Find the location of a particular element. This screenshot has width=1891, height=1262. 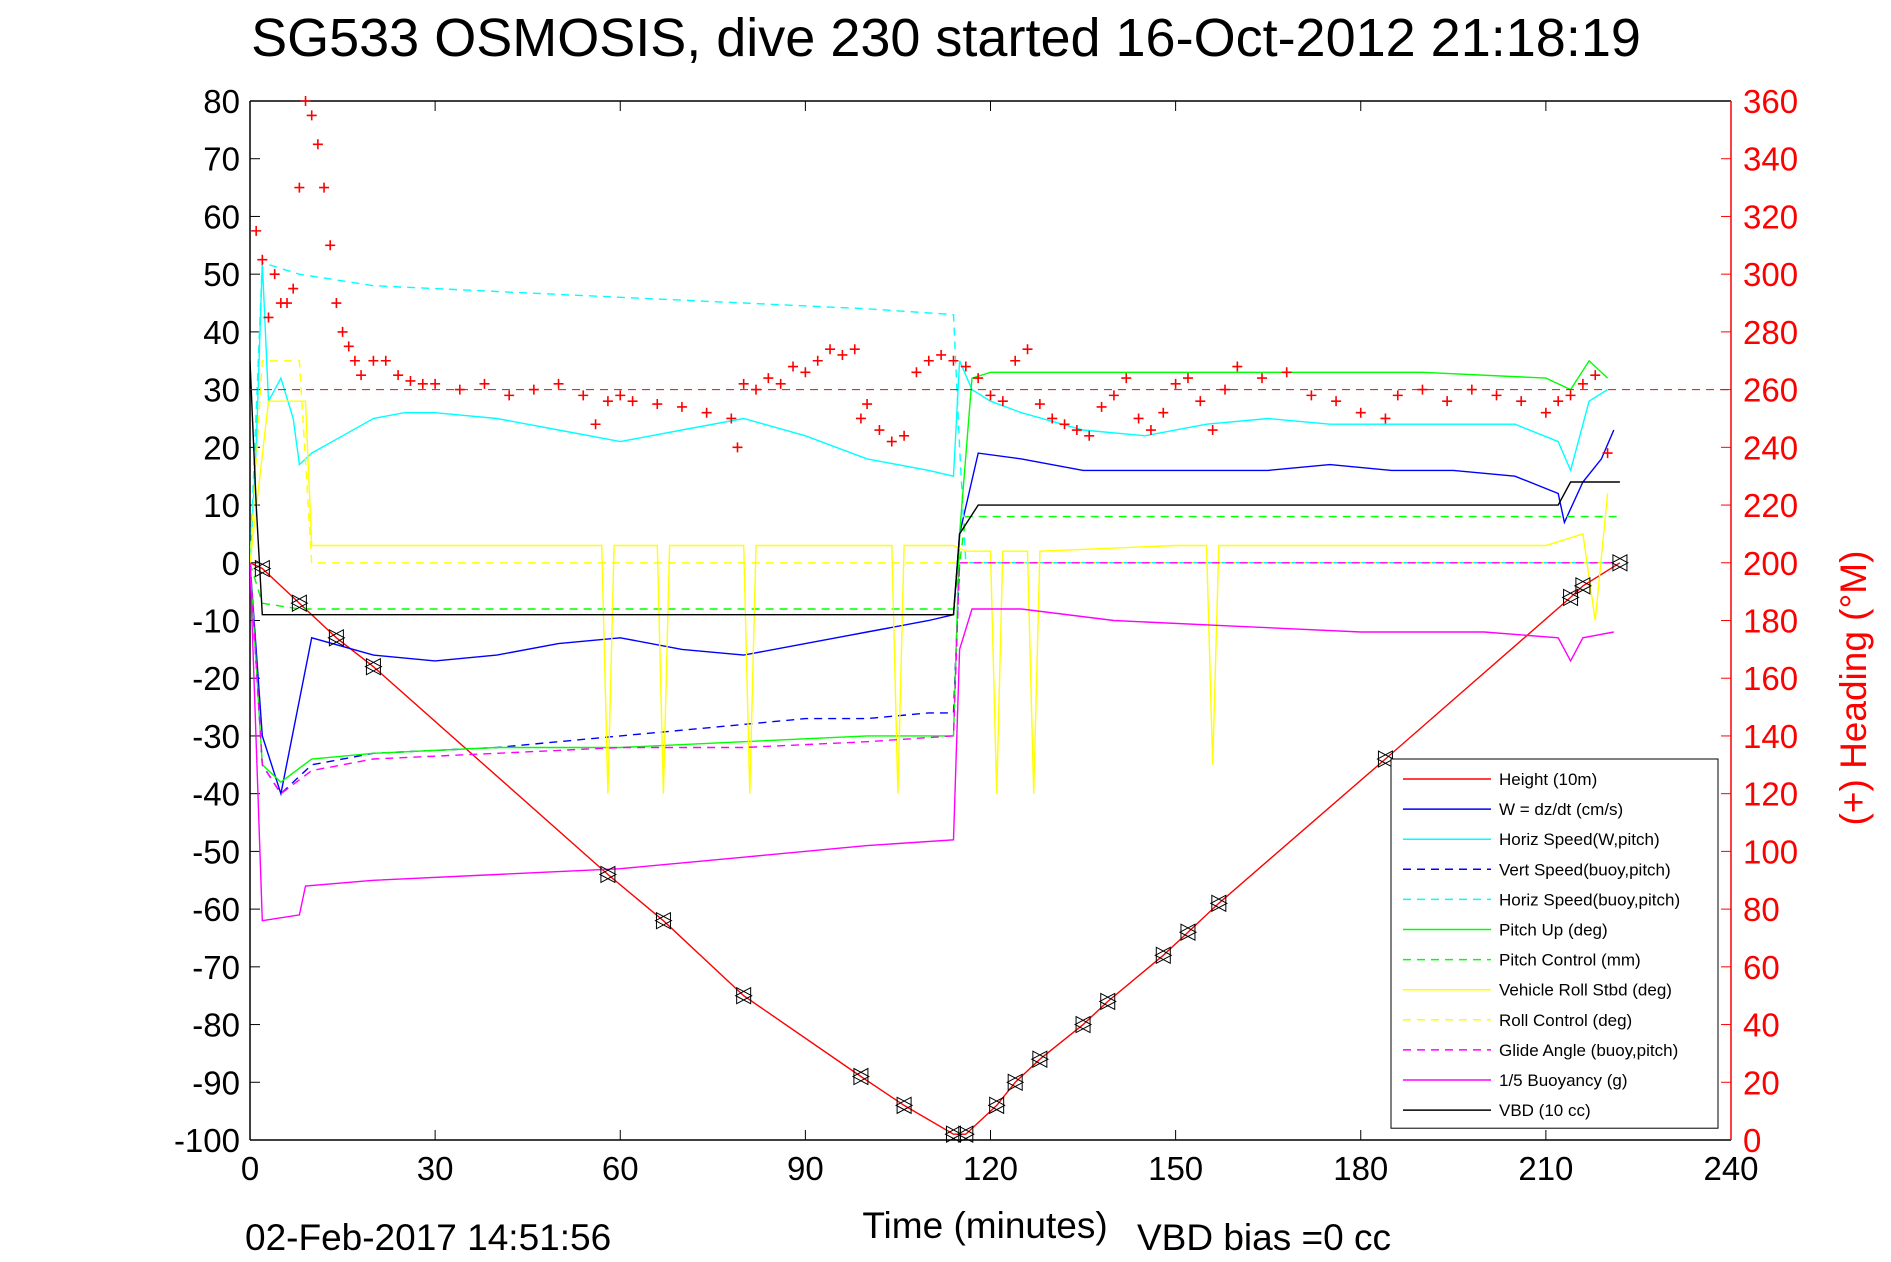

y-tick-label: 30 is located at coordinates (221, 390).